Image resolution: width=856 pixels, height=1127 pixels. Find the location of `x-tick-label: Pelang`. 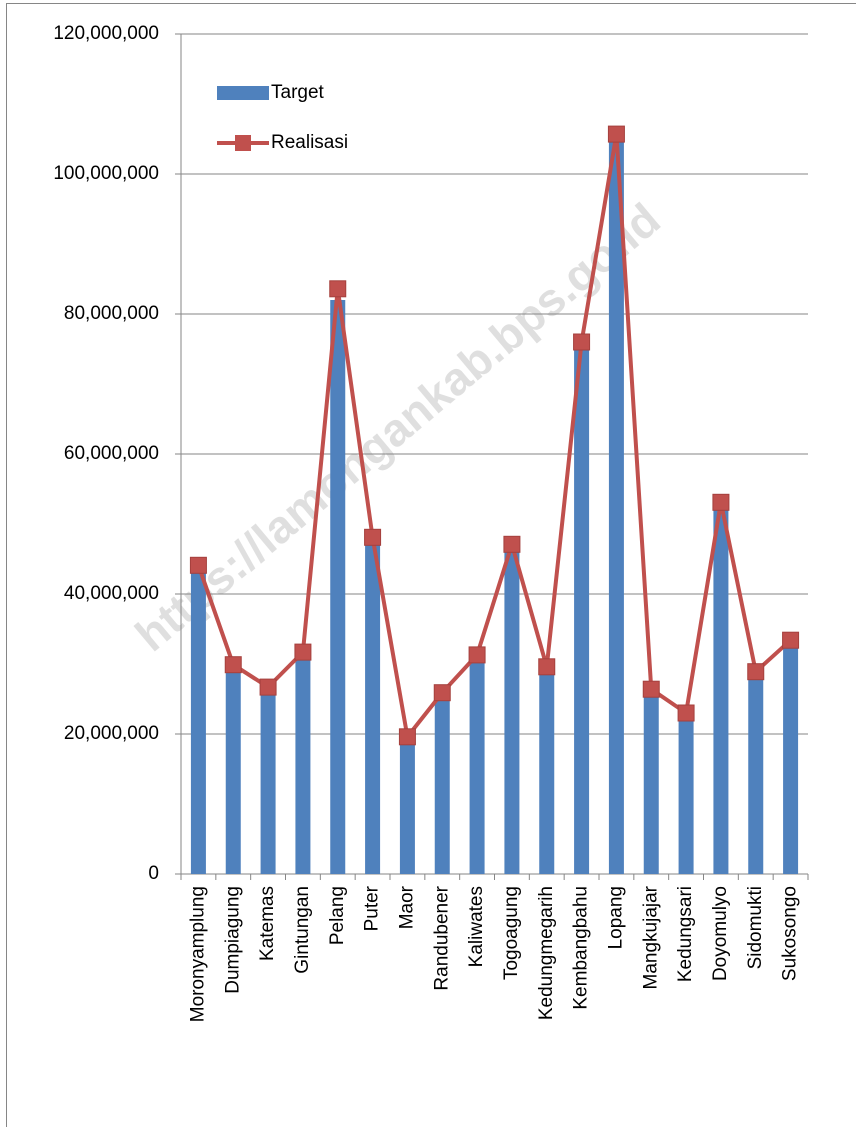

x-tick-label: Pelang is located at coordinates (337, 915).